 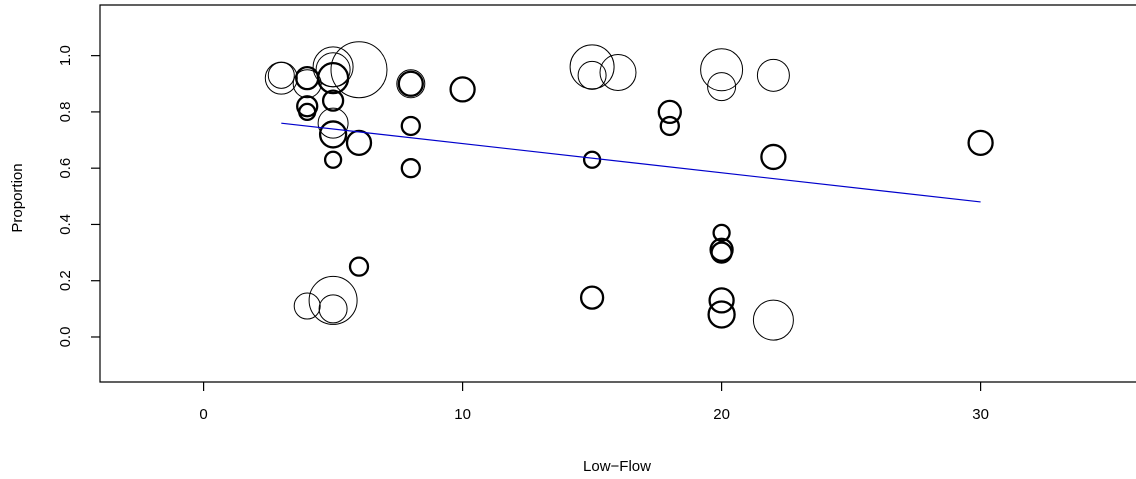 I want to click on y-tick-label: 0.8, so click(x=65, y=111).